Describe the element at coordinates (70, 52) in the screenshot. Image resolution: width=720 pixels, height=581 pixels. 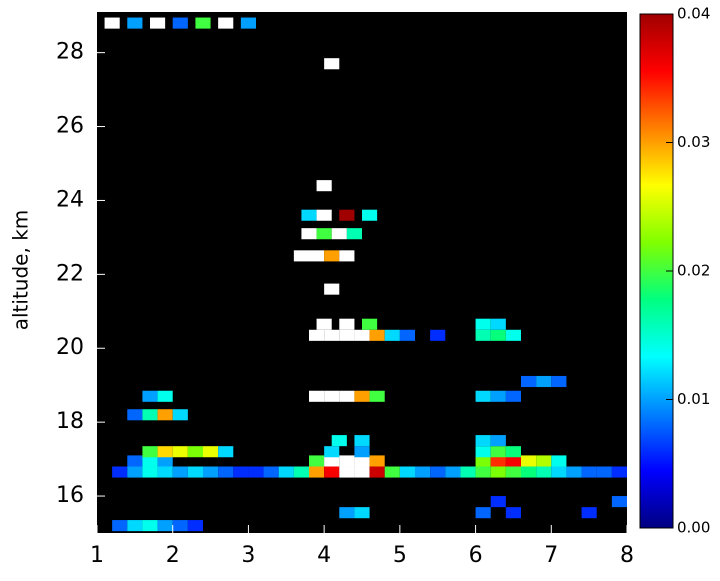
I see `y-tick-label: 28` at that location.